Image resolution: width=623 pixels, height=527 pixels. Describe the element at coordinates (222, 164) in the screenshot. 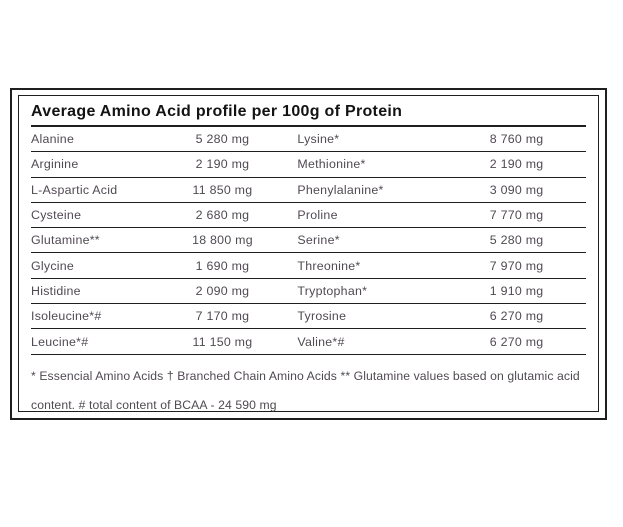

I see `amino-value-left: 2 190 mg` at that location.